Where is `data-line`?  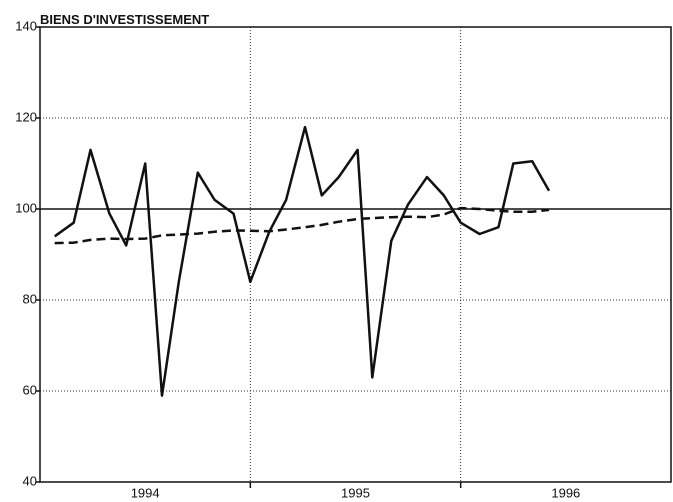 data-line is located at coordinates (302, 225).